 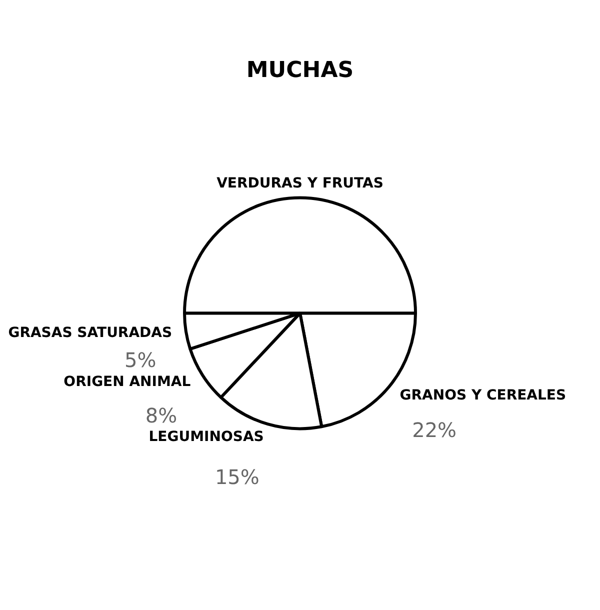 What do you see at coordinates (90, 333) in the screenshot?
I see `slice-label: GRASAS SATURADAS` at bounding box center [90, 333].